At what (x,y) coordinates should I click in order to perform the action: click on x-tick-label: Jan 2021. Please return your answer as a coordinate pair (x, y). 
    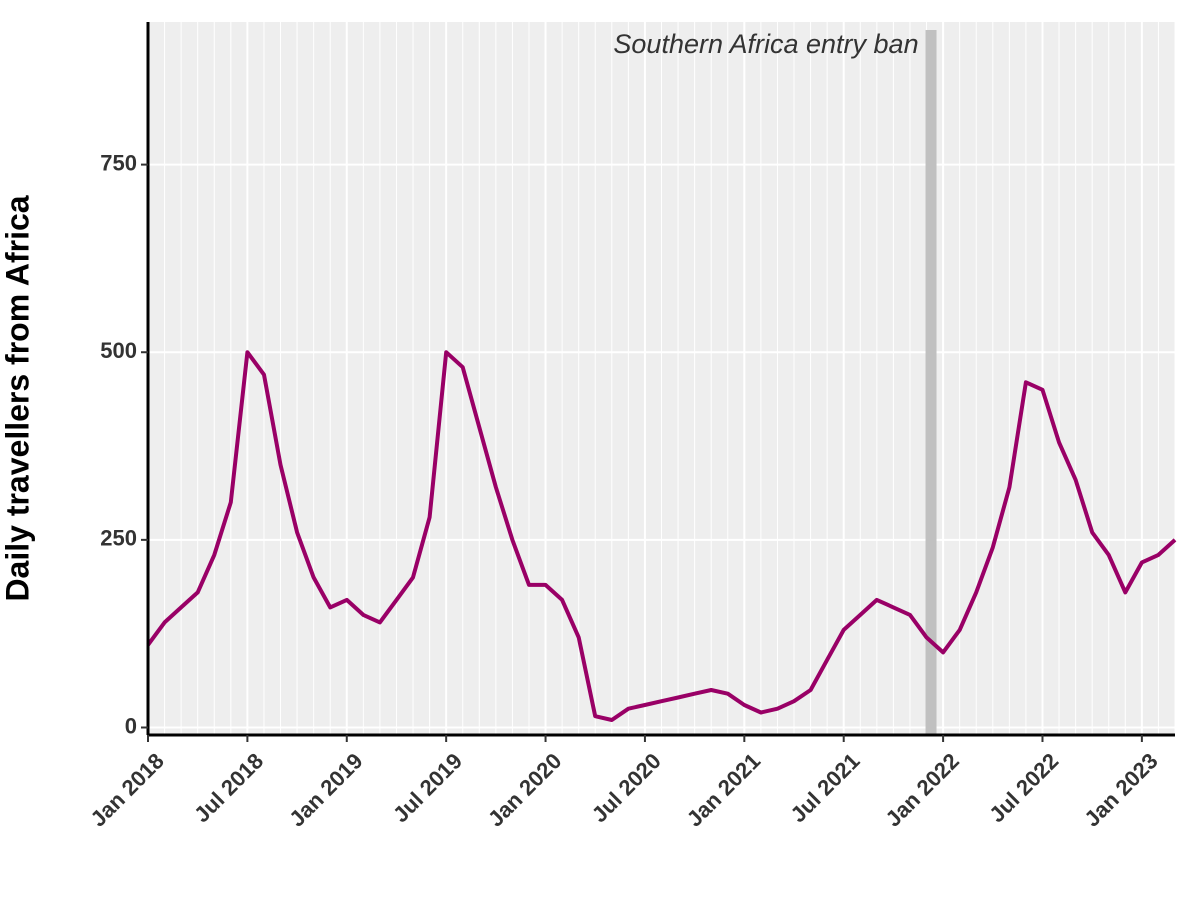
    Looking at the image, I should click on (723, 789).